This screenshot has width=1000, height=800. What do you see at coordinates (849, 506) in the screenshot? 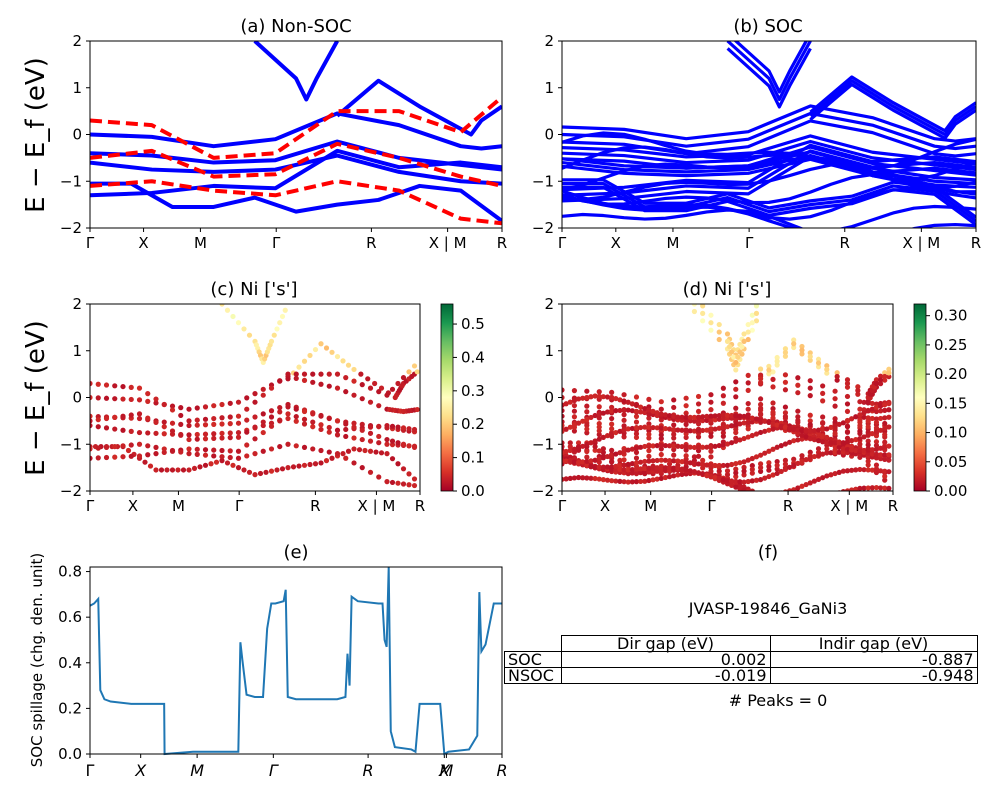
I see `x-tick-label: X | M` at bounding box center [849, 506].